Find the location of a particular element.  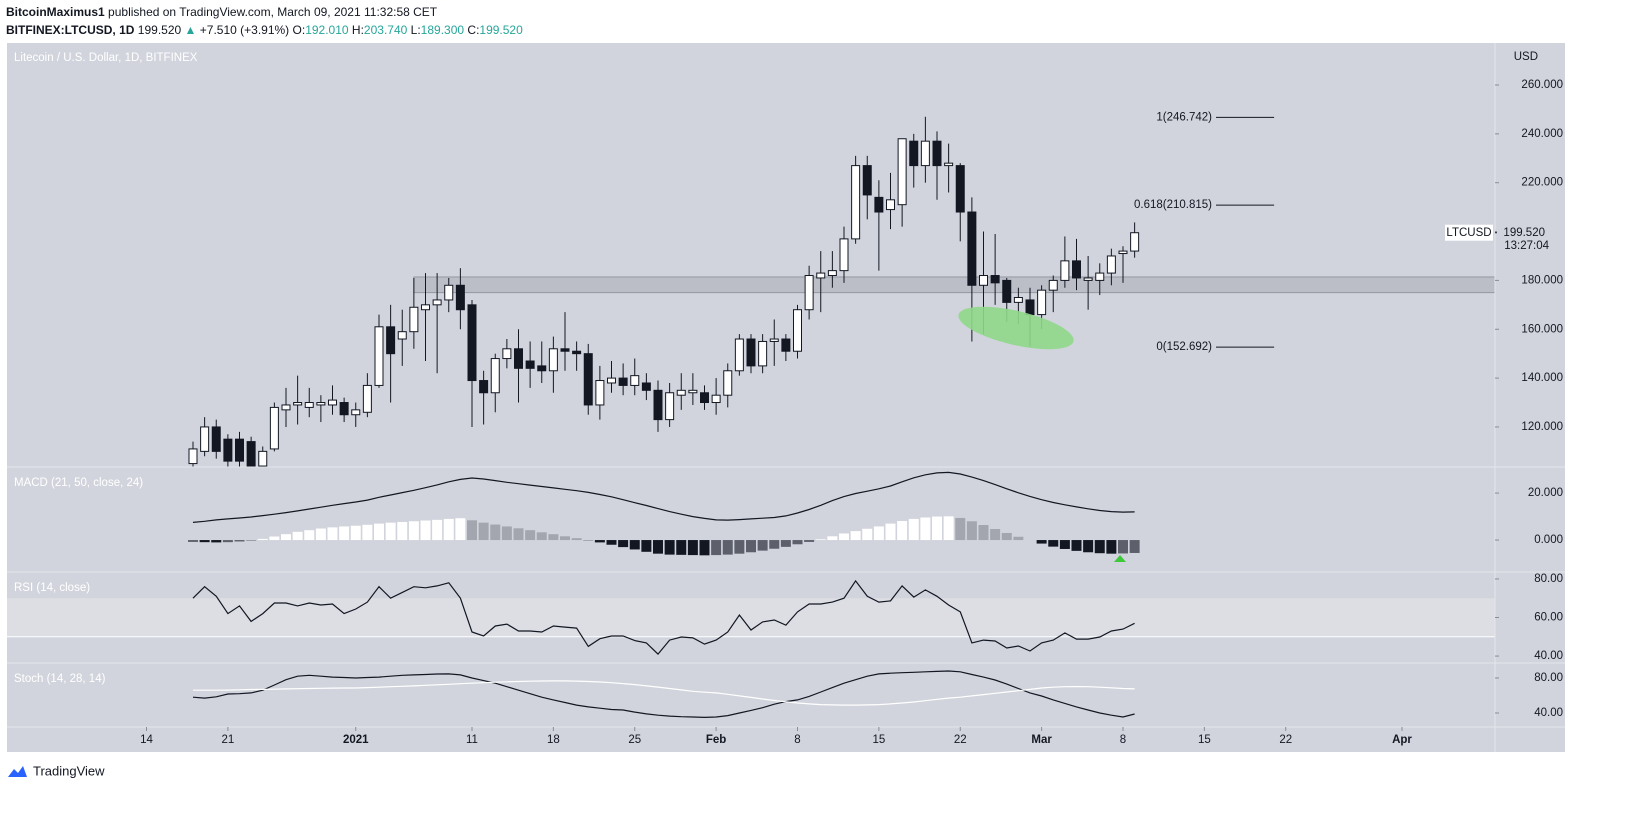

y-tick-label: 0.000 is located at coordinates (1548, 540).